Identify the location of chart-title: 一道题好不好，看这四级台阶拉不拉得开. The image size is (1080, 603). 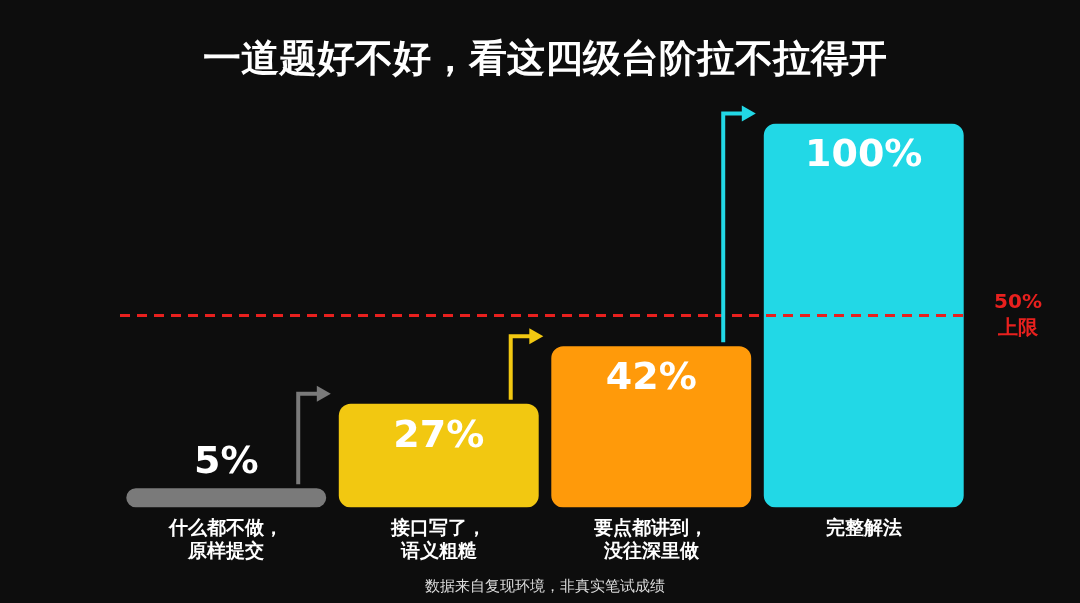
(545, 57).